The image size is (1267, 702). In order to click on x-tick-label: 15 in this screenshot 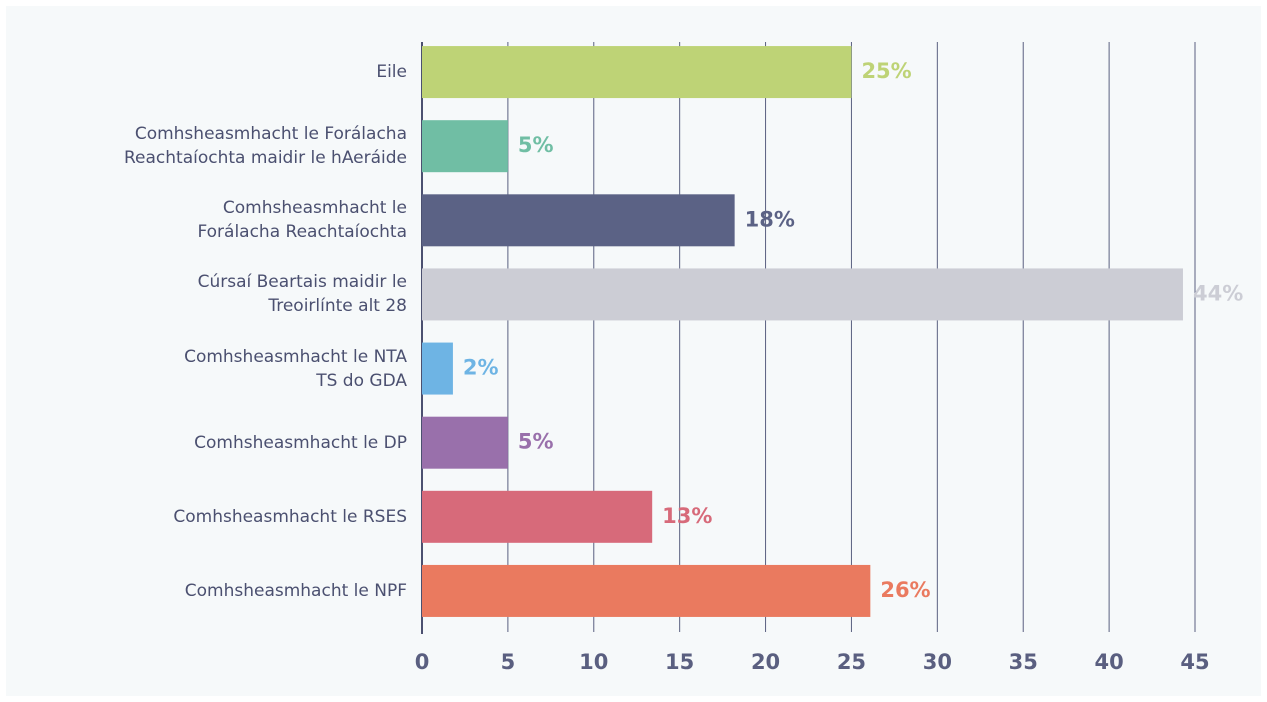, I will do `click(679, 662)`.